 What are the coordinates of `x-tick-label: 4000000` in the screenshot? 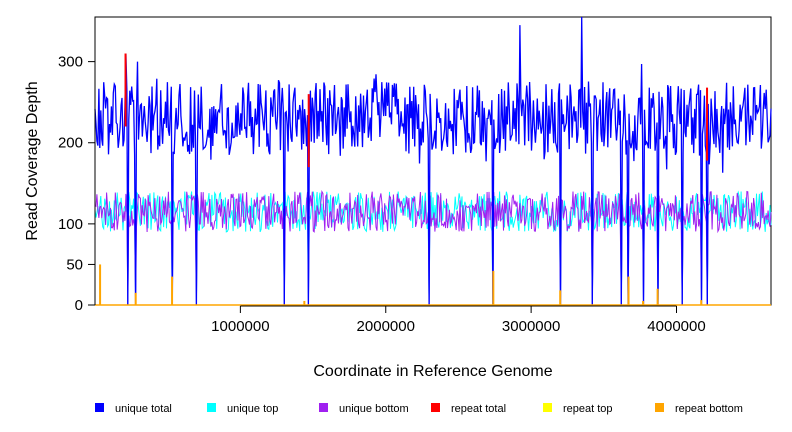 It's located at (676, 326).